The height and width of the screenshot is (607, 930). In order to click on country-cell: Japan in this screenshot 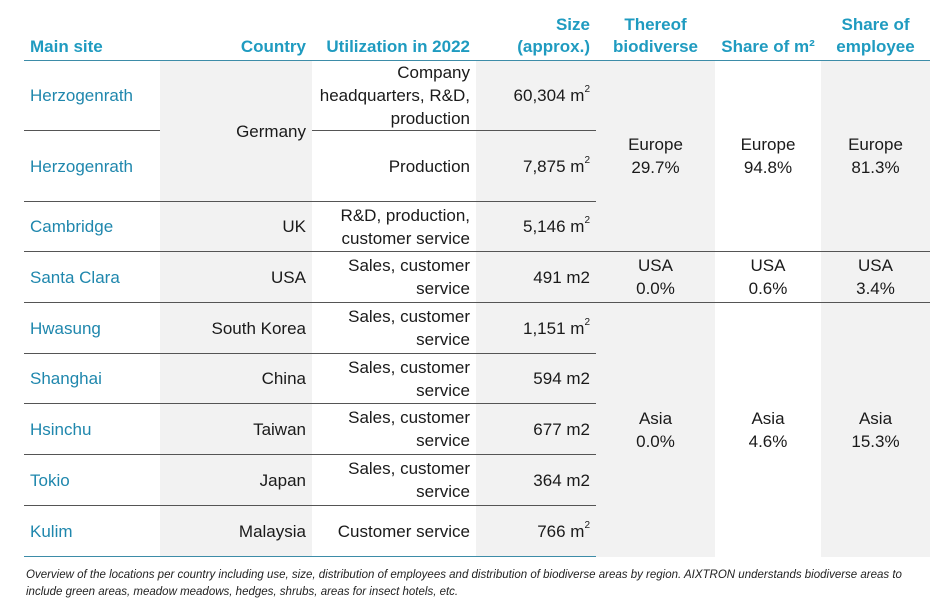, I will do `click(236, 480)`.